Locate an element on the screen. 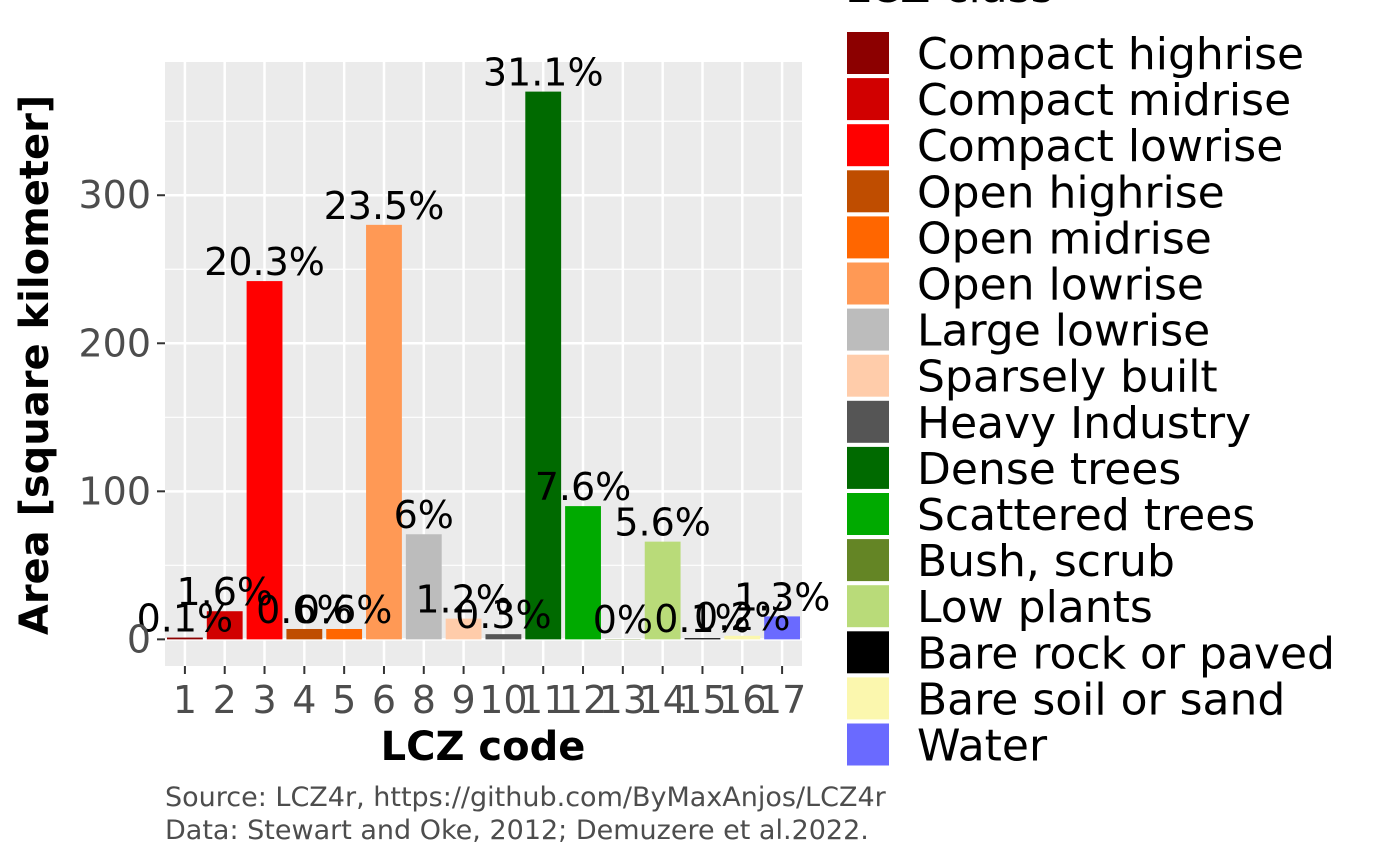 The width and height of the screenshot is (1400, 865). legend-label: Large lowrise is located at coordinates (1063, 331).